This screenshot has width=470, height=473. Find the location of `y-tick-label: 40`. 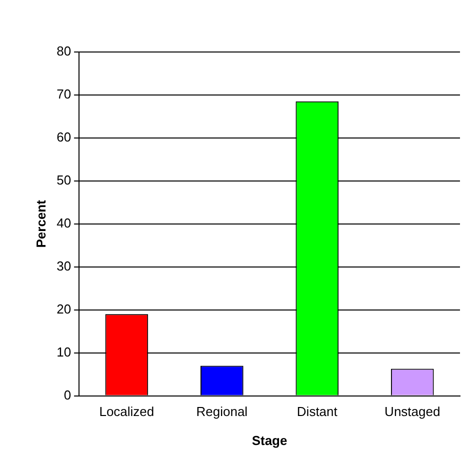

y-tick-label: 40 is located at coordinates (64, 222).